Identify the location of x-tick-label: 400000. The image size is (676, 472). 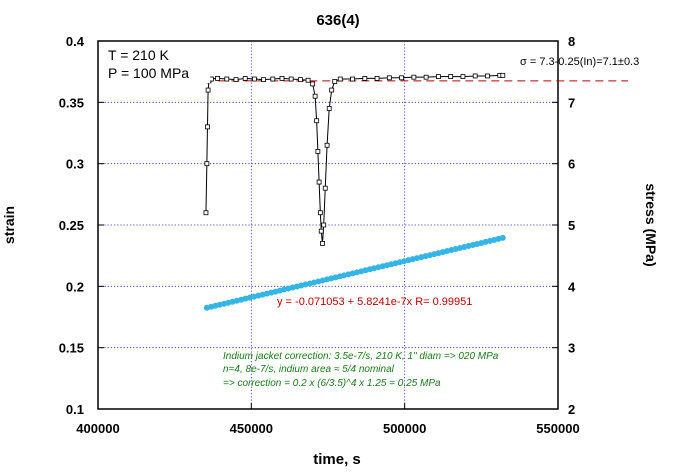
(97, 428).